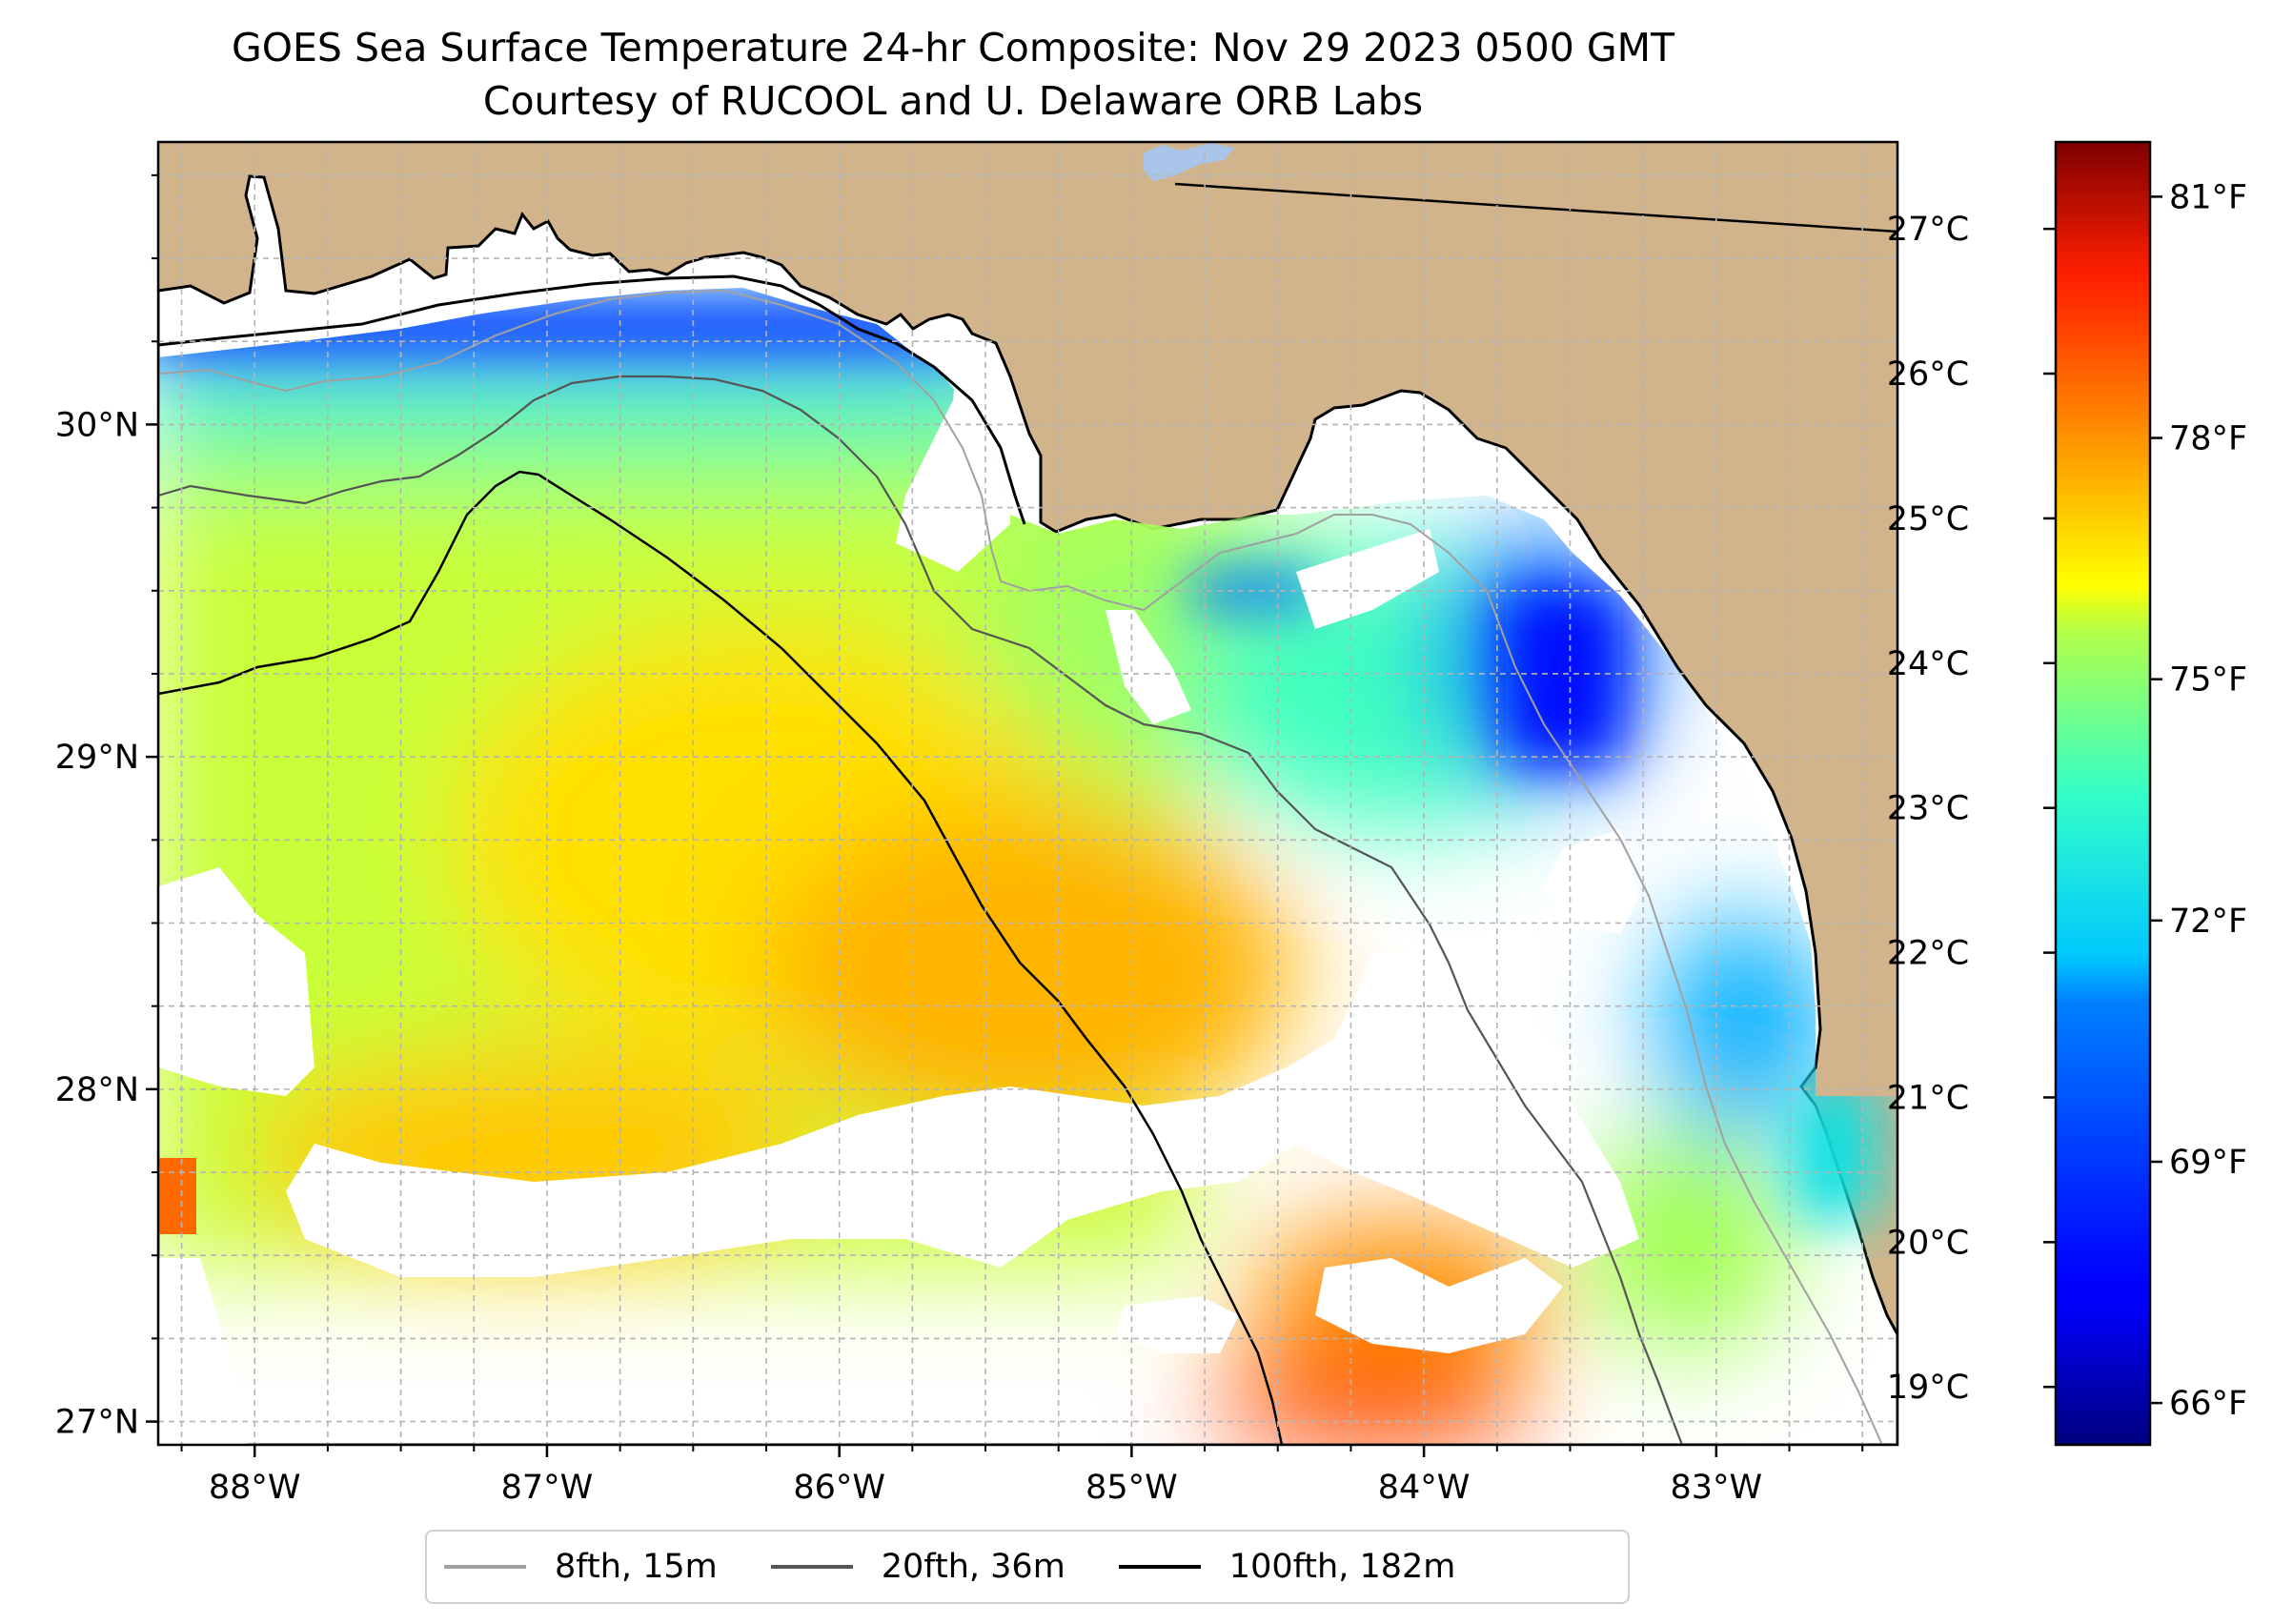 This screenshot has width=2293, height=1624. What do you see at coordinates (255, 1488) in the screenshot?
I see `lon-tick-label: 88°W` at bounding box center [255, 1488].